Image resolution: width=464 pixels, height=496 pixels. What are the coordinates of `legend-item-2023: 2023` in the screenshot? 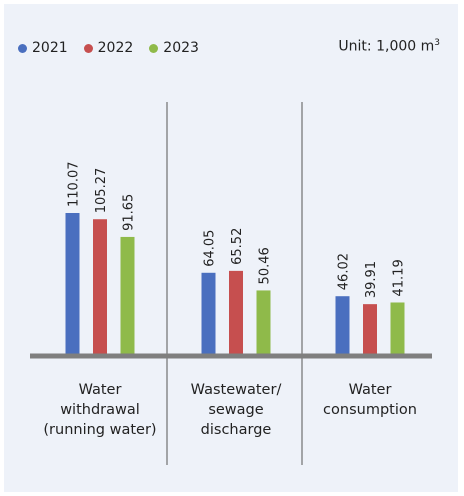 It's located at (174, 48).